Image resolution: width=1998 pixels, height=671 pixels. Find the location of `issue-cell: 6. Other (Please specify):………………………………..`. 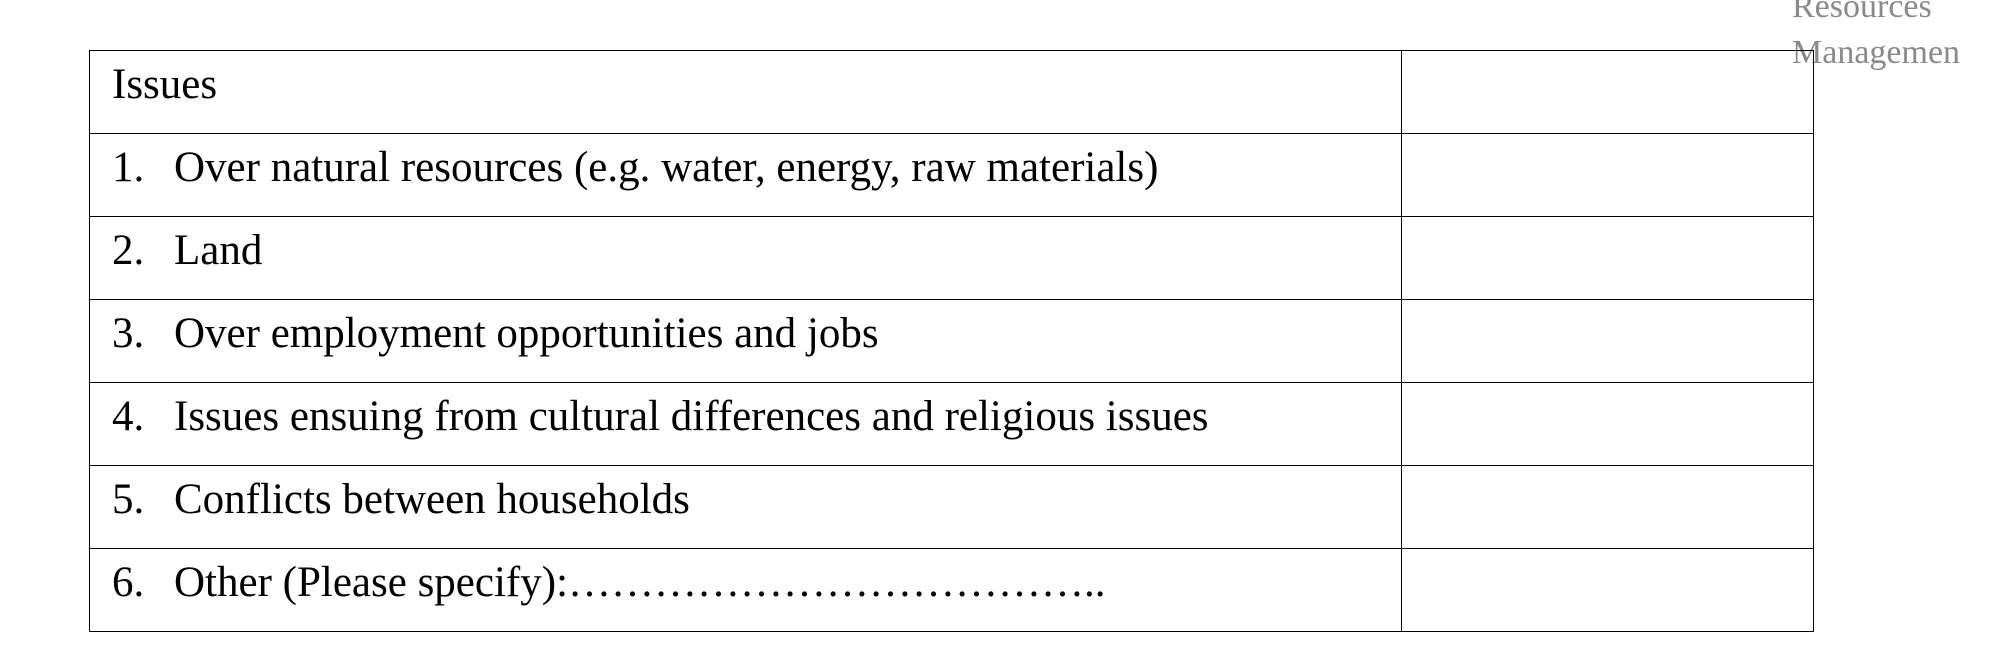

issue-cell: 6. Other (Please specify):……………………………….. is located at coordinates (745, 590).